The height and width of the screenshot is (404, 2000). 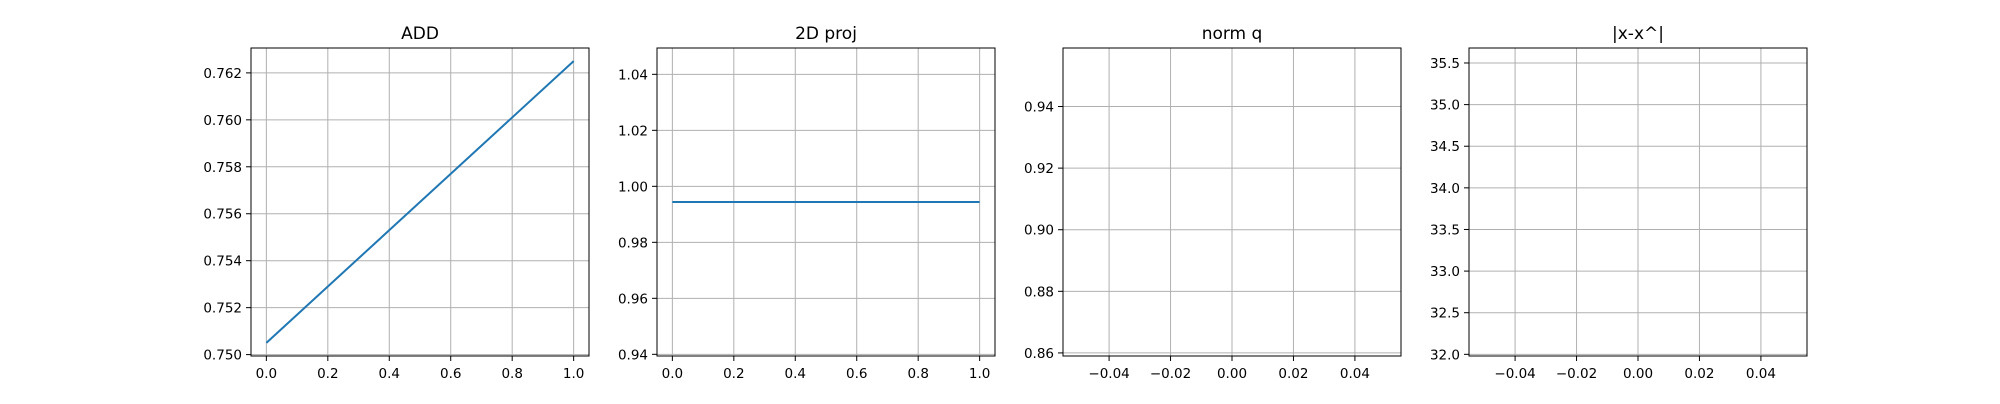 What do you see at coordinates (222, 215) in the screenshot?
I see `y-tick-label: 0.756` at bounding box center [222, 215].